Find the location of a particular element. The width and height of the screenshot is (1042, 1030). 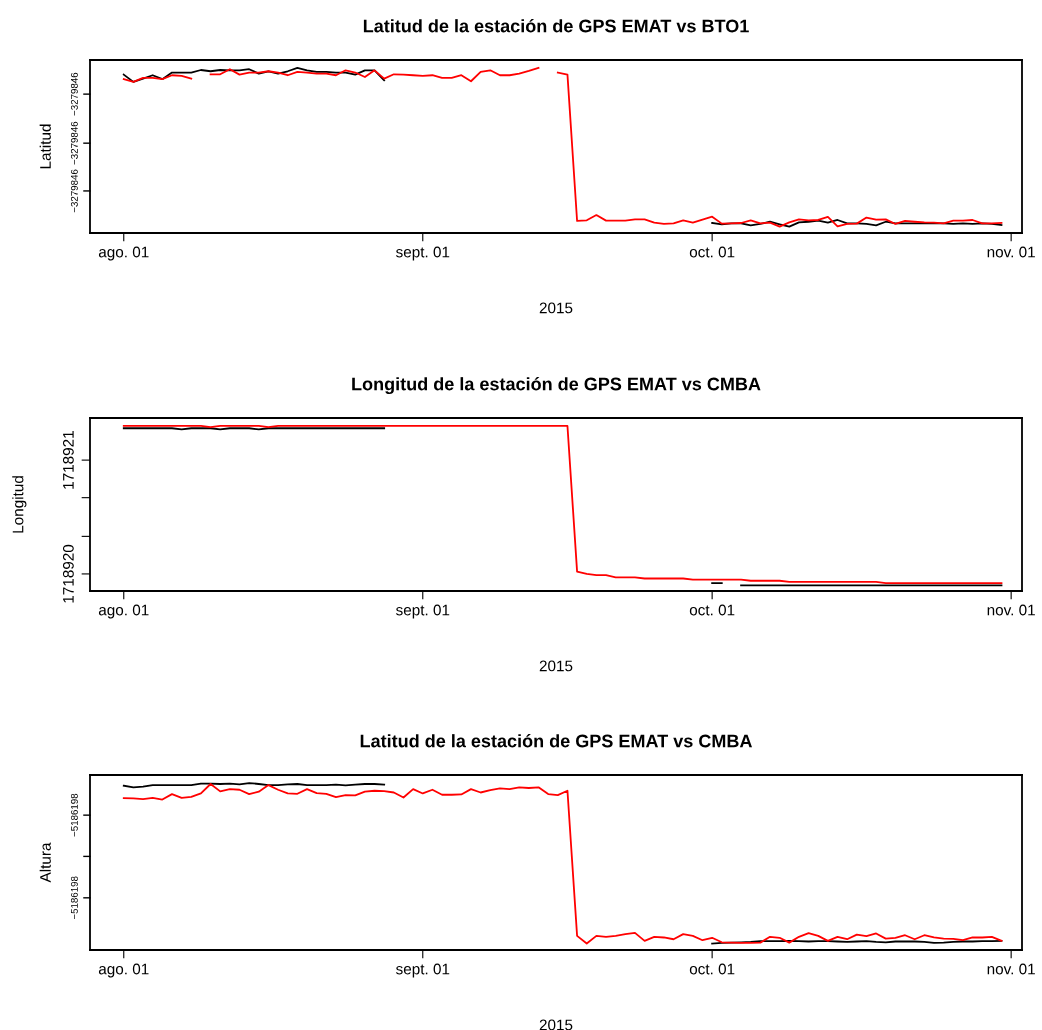

chart-title: Latitud de la estación de GPS EMAT vs BTO1 is located at coordinates (556, 25).